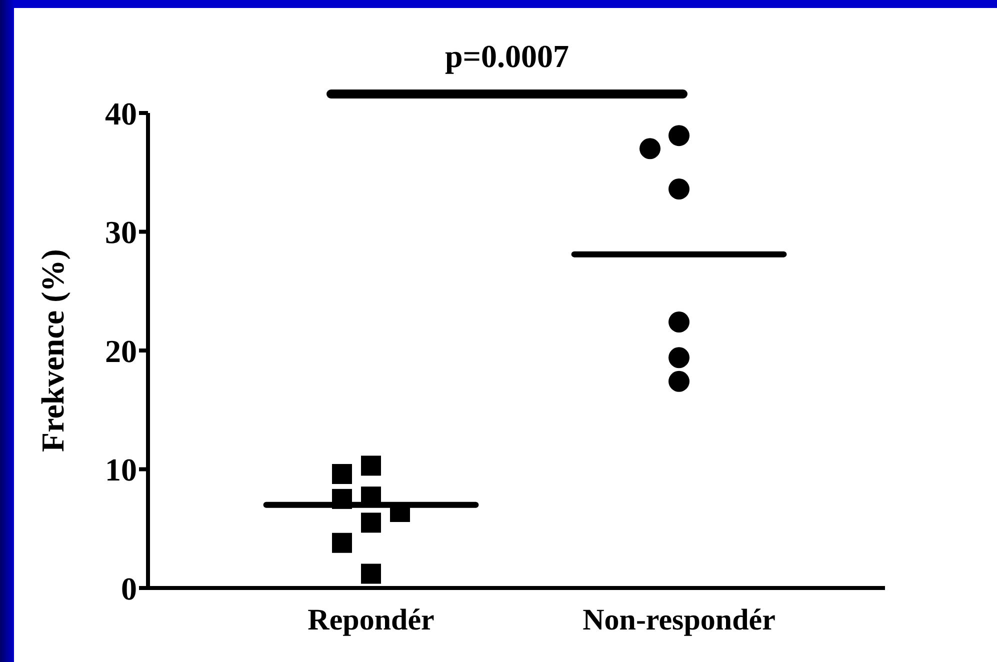 This screenshot has height=662, width=997. I want to click on y-axis-title: Frekvence (%), so click(52, 350).